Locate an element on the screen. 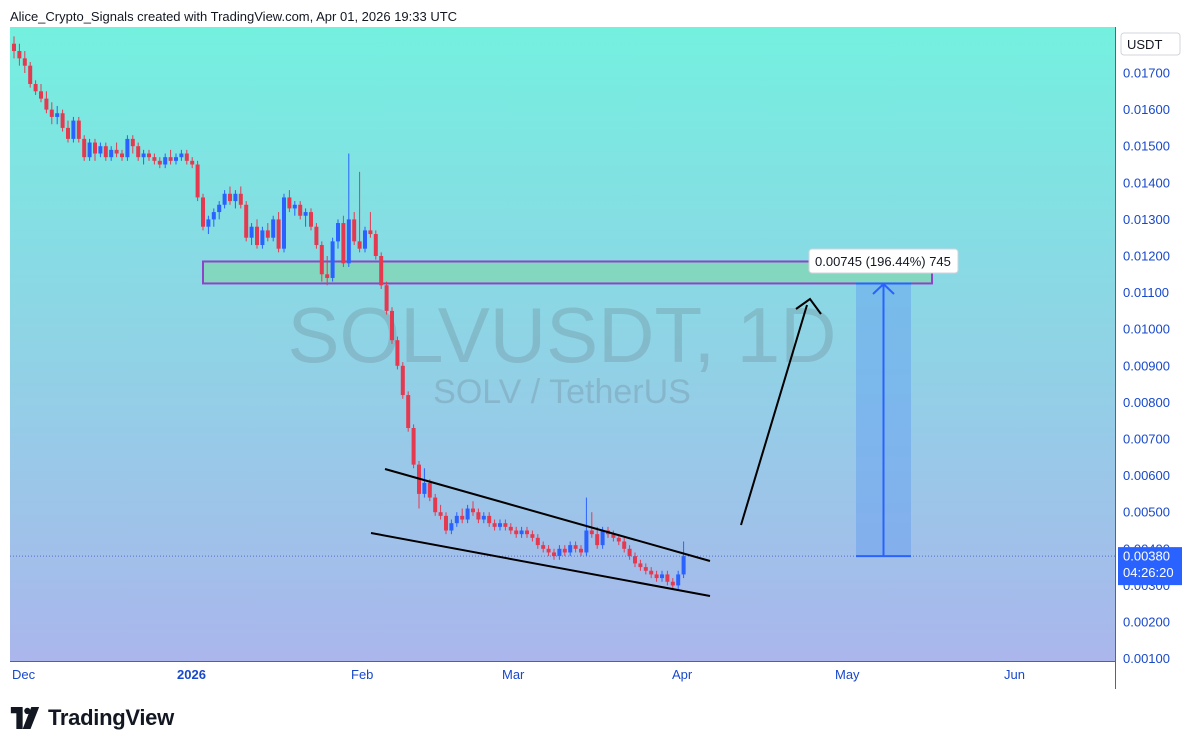  current-price-label: 0.00380 is located at coordinates (1146, 556).